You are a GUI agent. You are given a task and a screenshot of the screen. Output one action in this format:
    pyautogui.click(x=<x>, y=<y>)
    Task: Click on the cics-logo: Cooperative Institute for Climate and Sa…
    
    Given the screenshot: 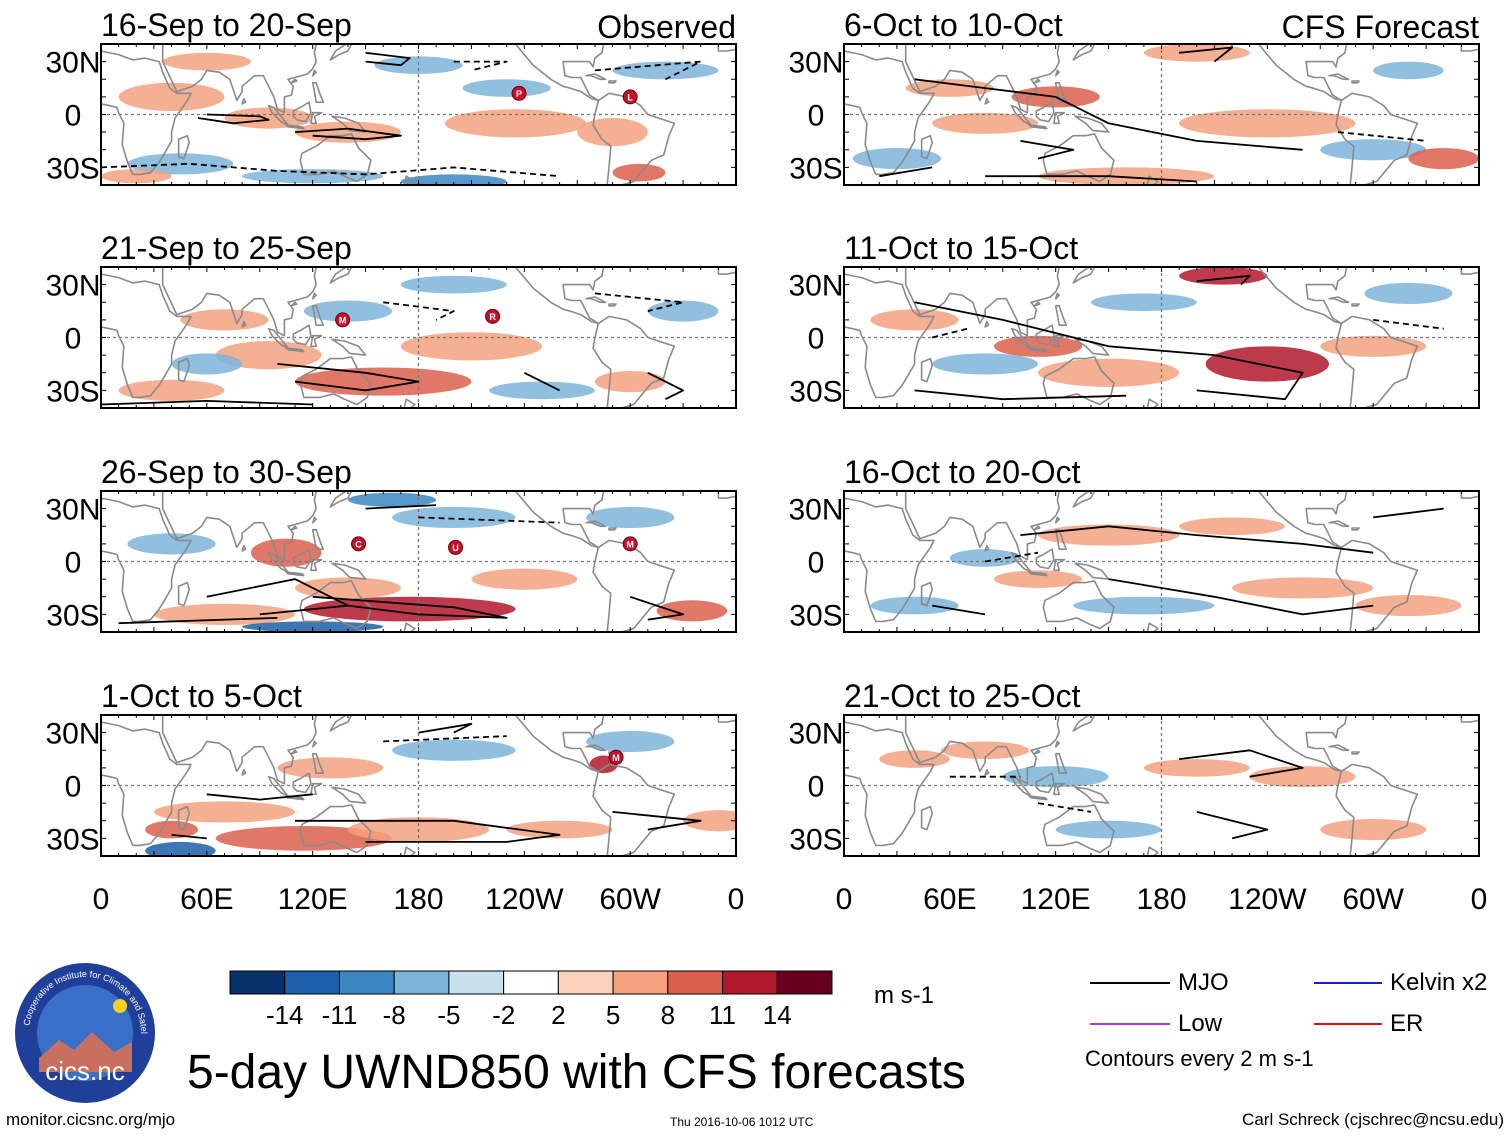 What is the action you would take?
    pyautogui.click(x=84, y=1032)
    